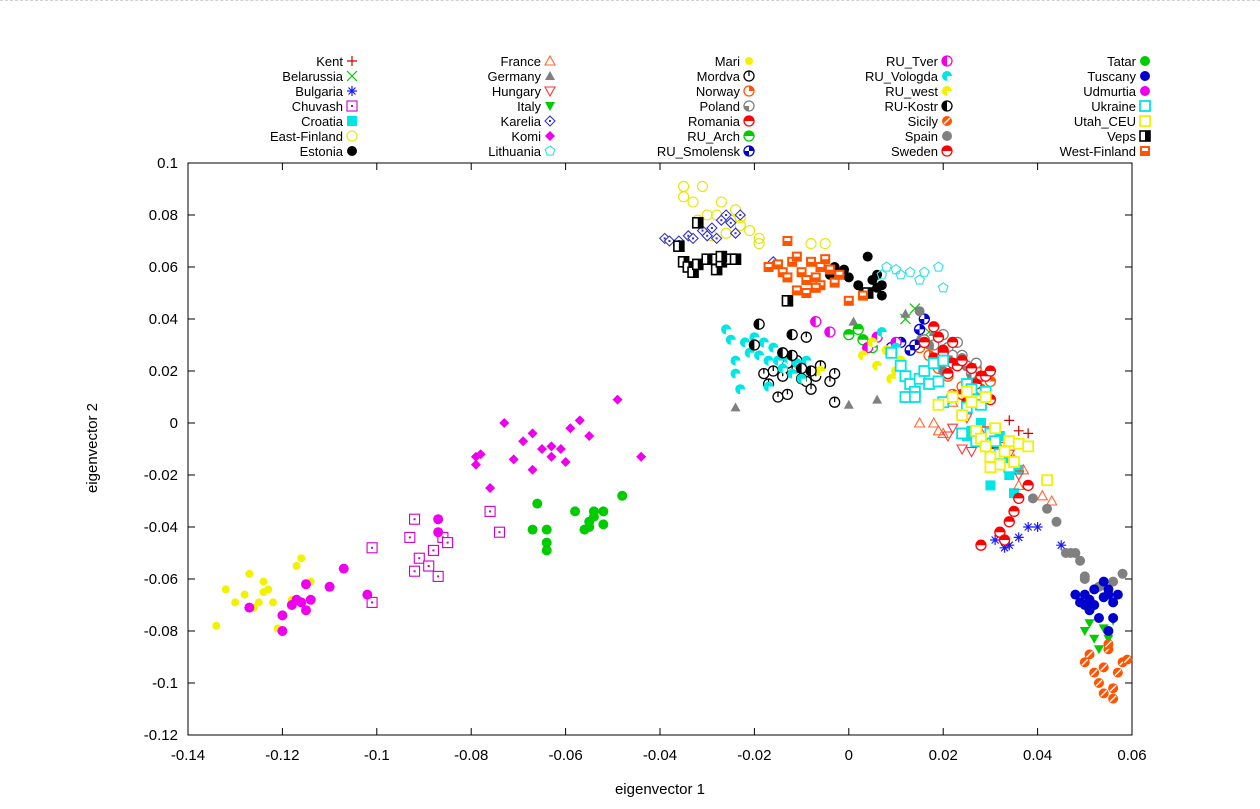 This screenshot has height=809, width=1260. What do you see at coordinates (727, 61) in the screenshot?
I see `legend-label: Mari` at bounding box center [727, 61].